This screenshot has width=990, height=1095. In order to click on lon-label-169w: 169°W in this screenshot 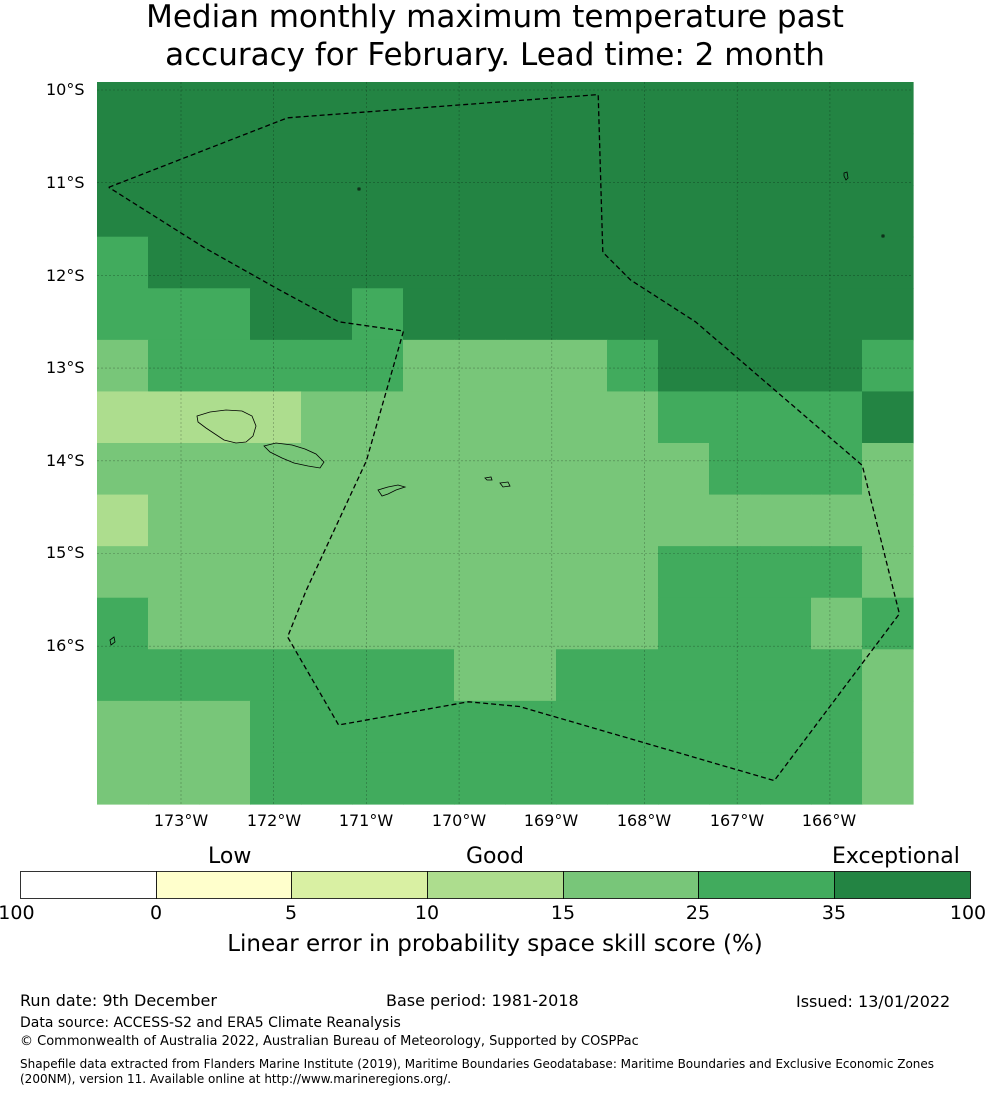, I will do `click(551, 820)`.